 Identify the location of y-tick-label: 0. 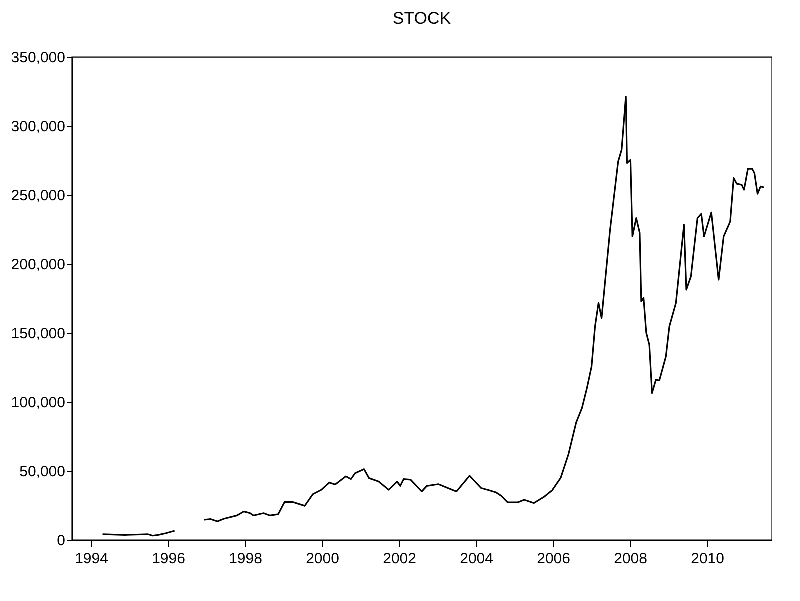
(61, 541).